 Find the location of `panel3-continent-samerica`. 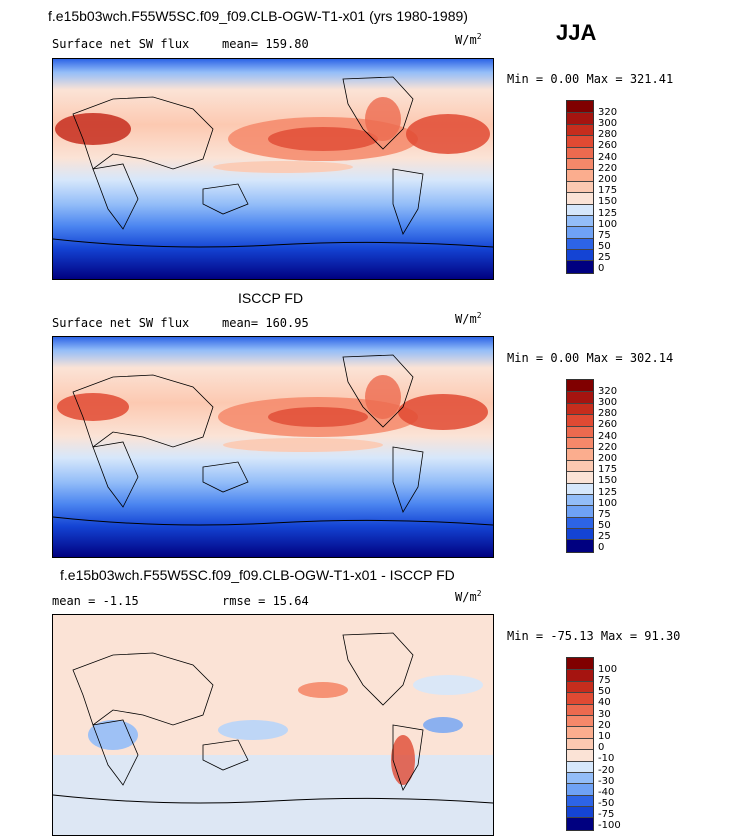

panel3-continent-samerica is located at coordinates (408, 757).